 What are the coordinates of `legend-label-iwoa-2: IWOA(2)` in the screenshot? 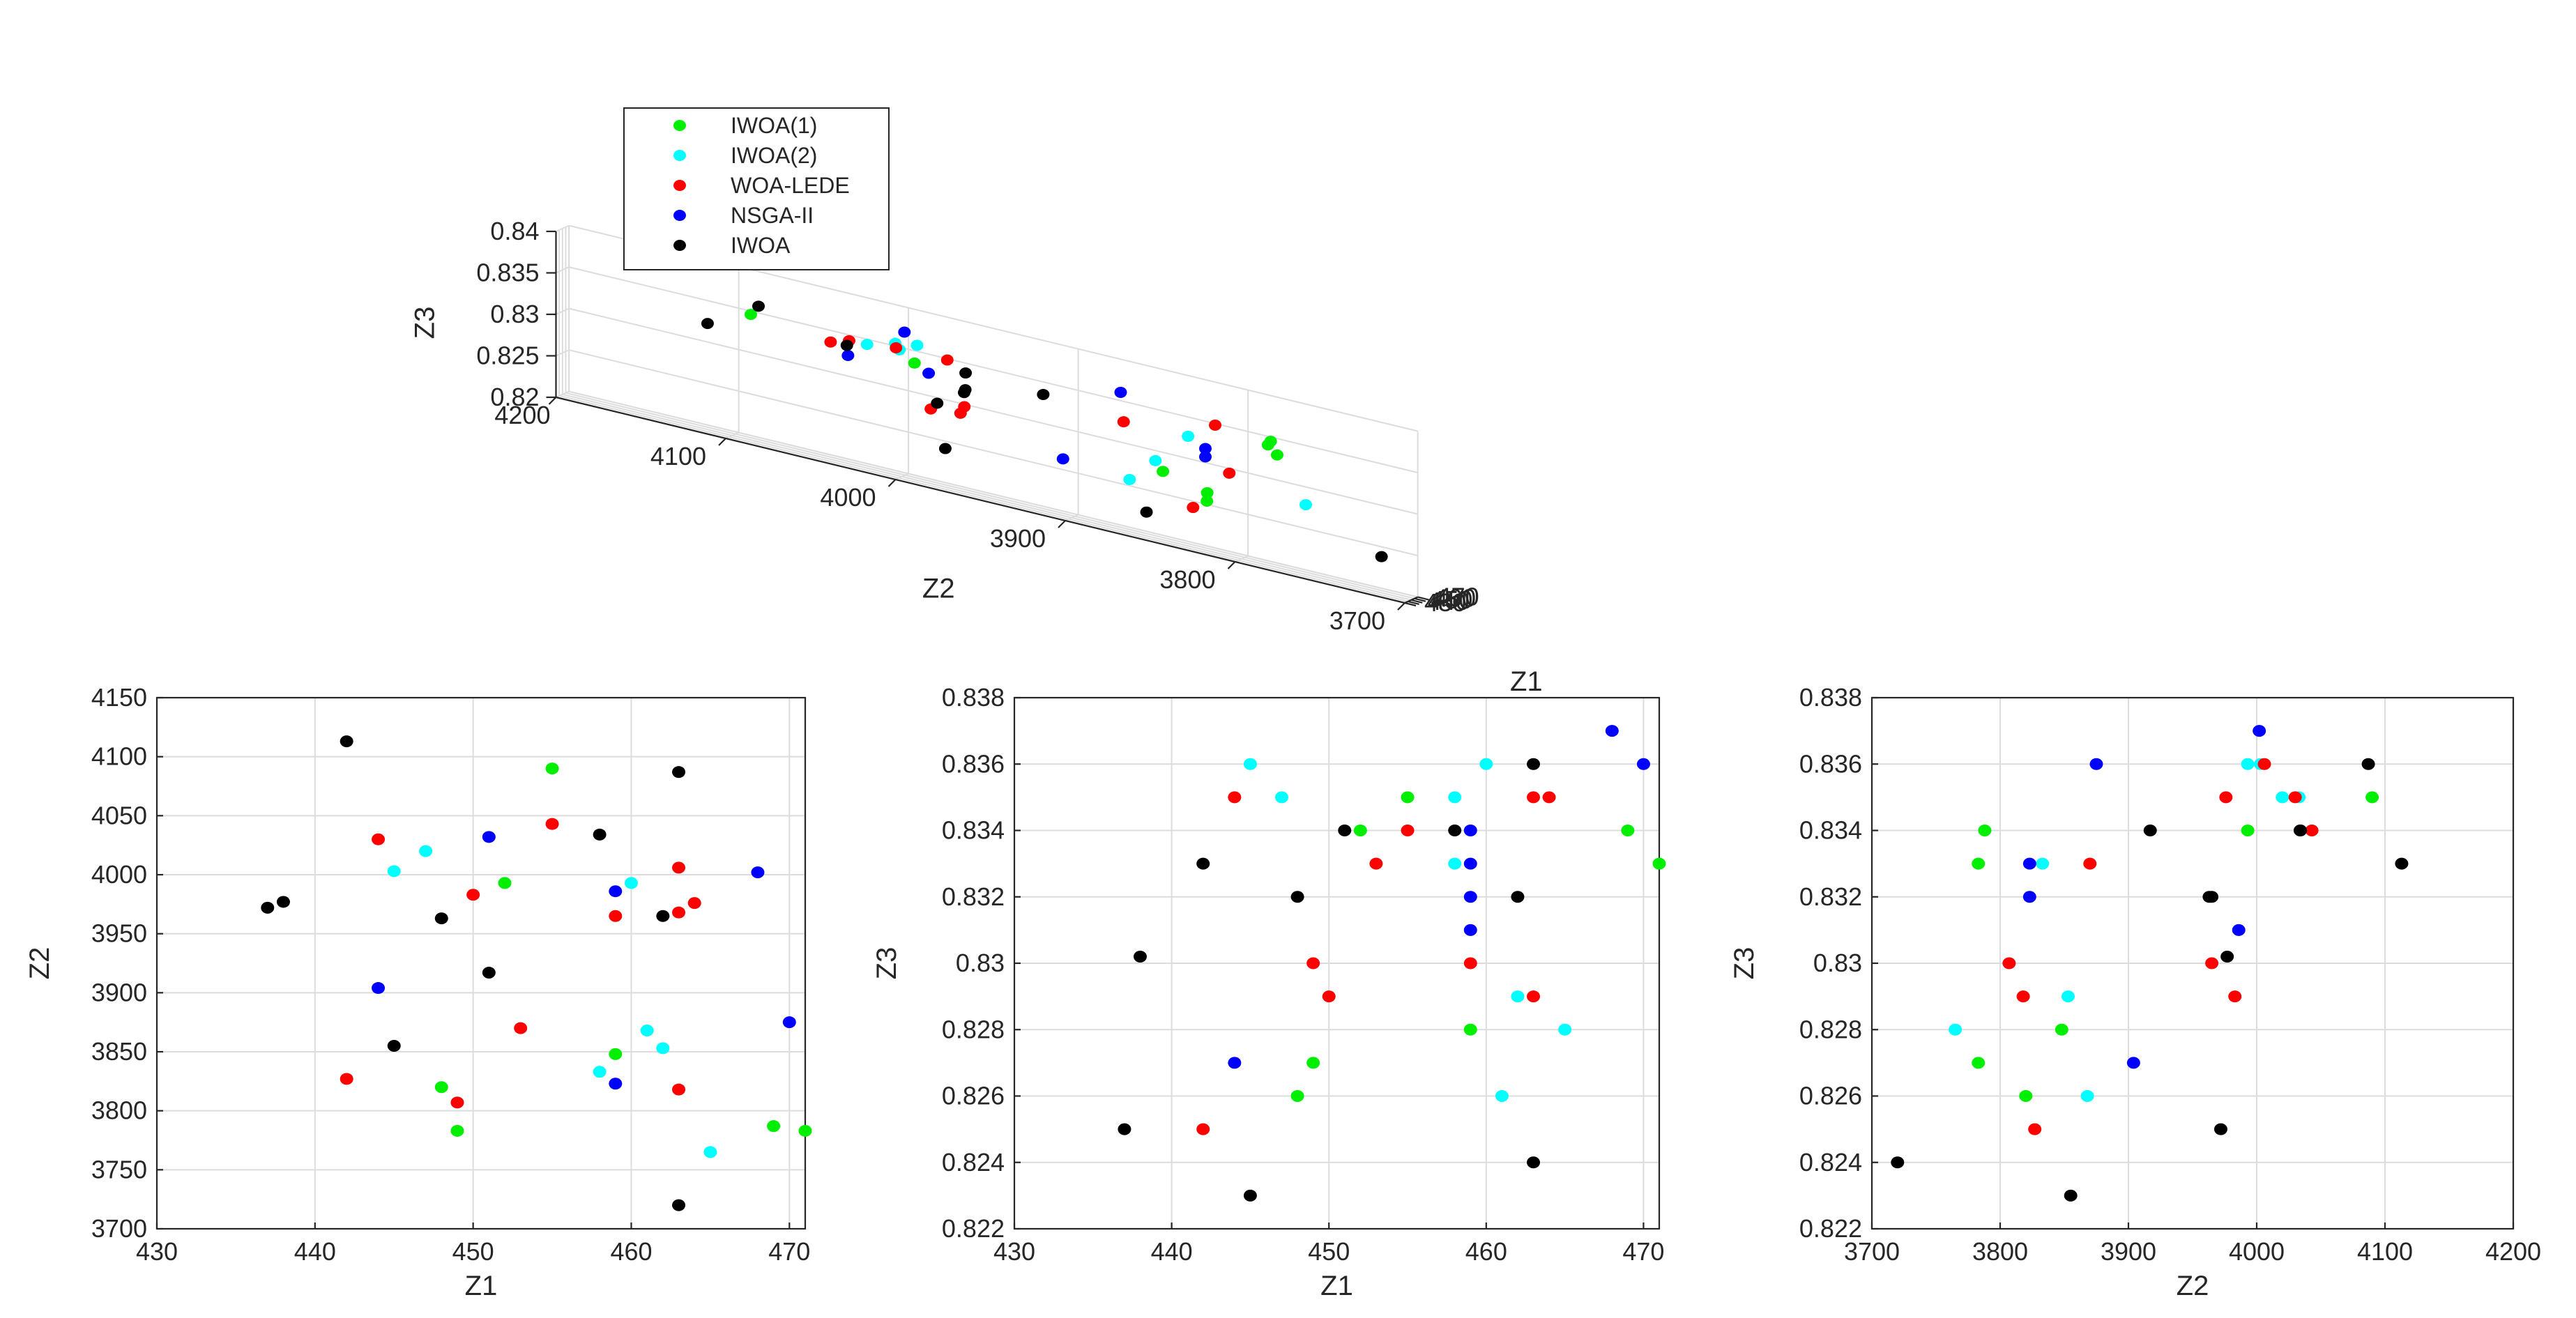 It's located at (774, 156).